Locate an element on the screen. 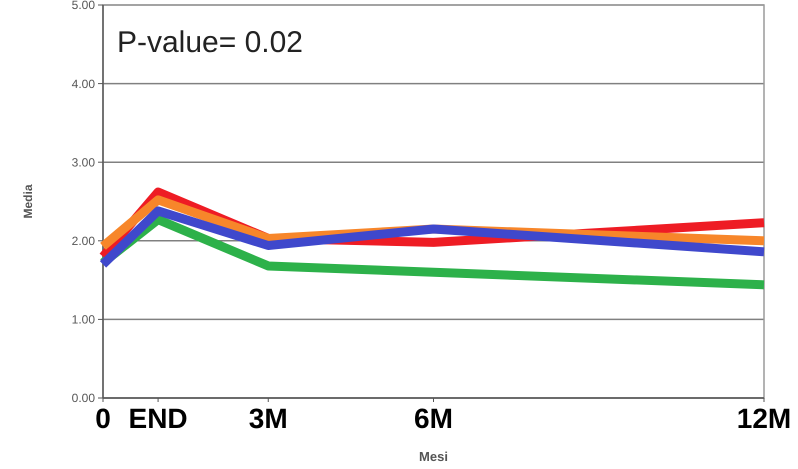 This screenshot has height=469, width=798. x-axis-title: Mesi is located at coordinates (433, 456).